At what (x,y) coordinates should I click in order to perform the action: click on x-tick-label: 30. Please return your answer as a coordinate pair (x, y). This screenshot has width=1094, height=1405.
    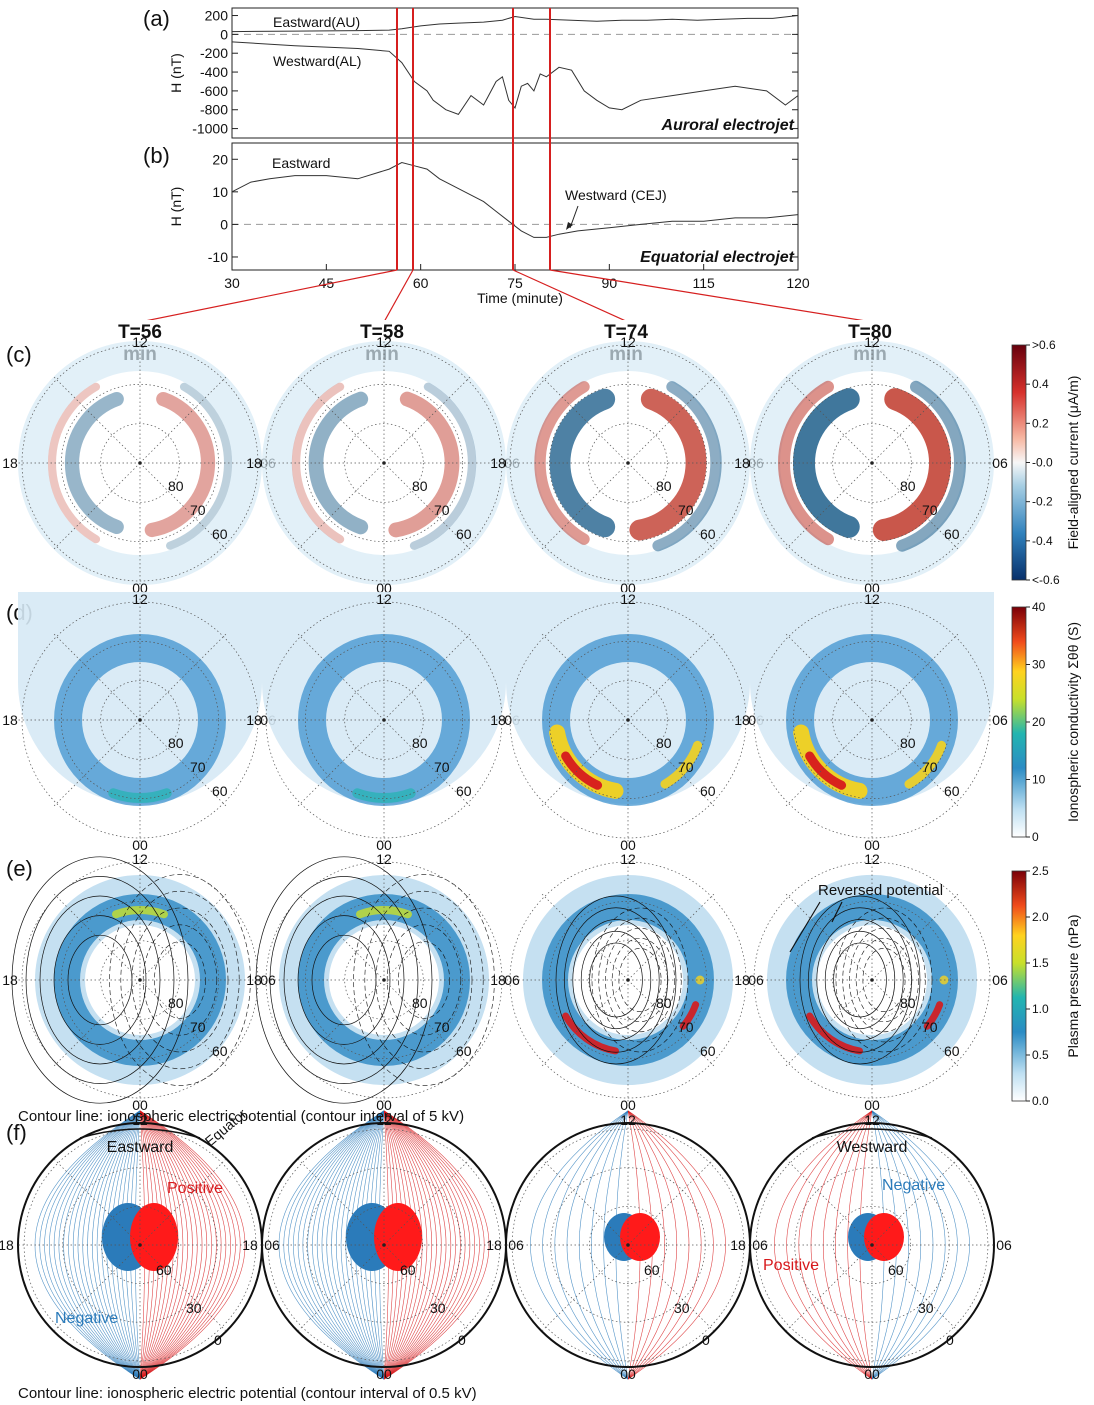
    Looking at the image, I should click on (232, 283).